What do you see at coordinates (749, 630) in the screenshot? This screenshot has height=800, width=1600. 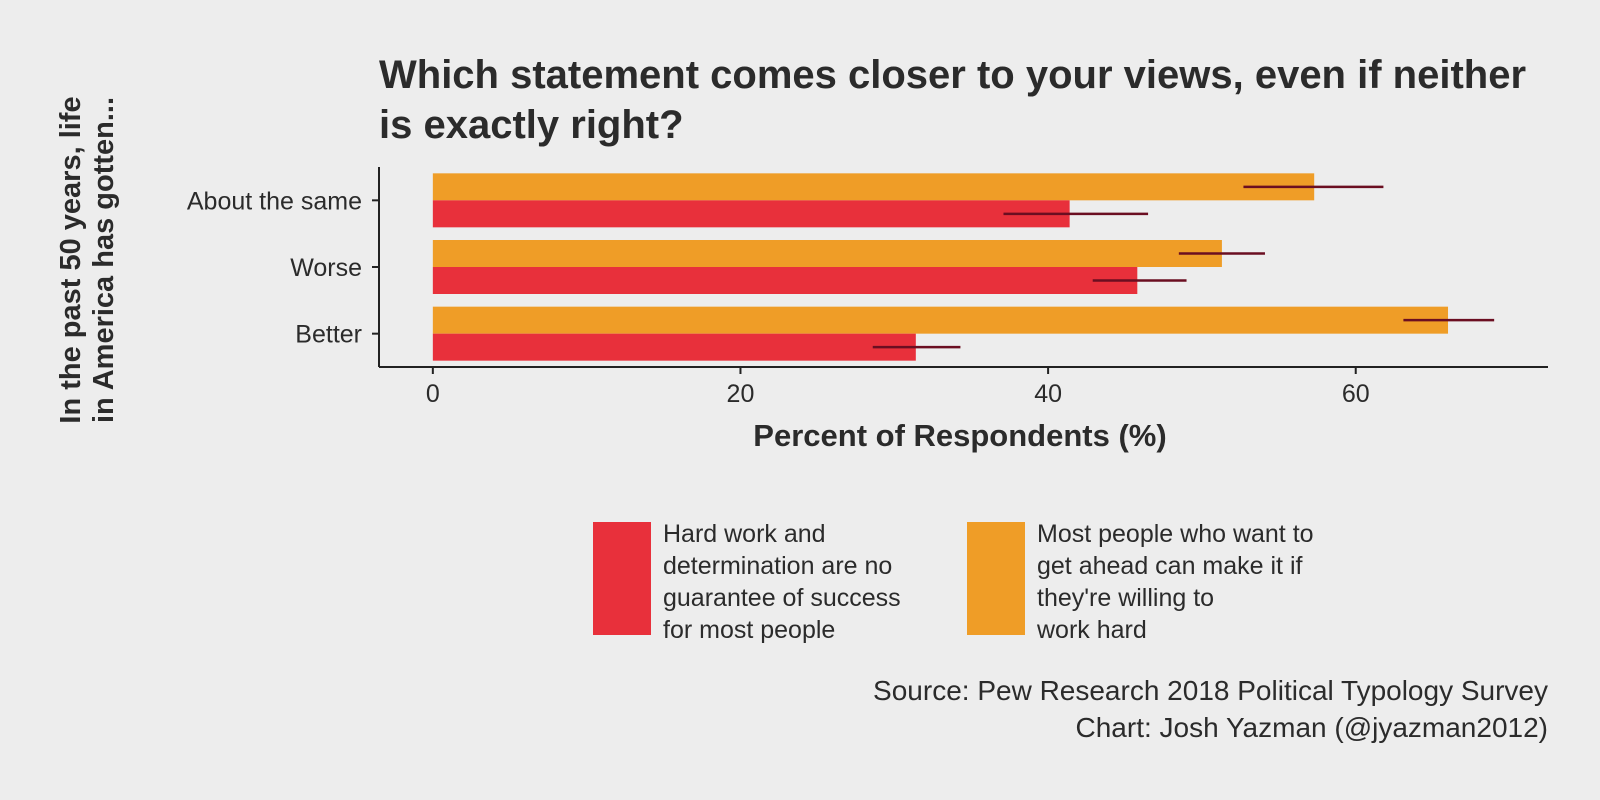 I see `legend-line: for most people` at bounding box center [749, 630].